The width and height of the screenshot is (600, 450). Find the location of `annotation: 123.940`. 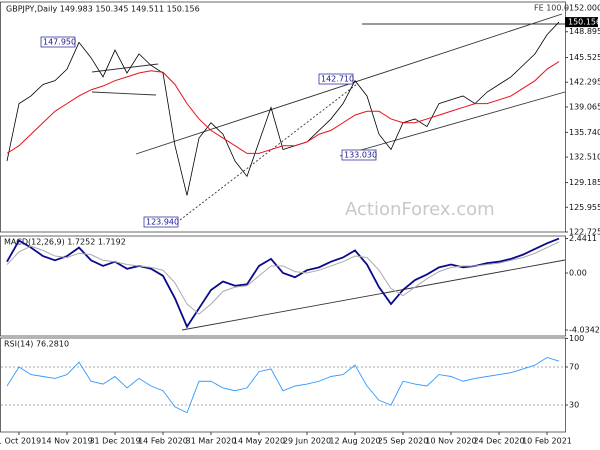

annotation: 123.940 is located at coordinates (162, 222).